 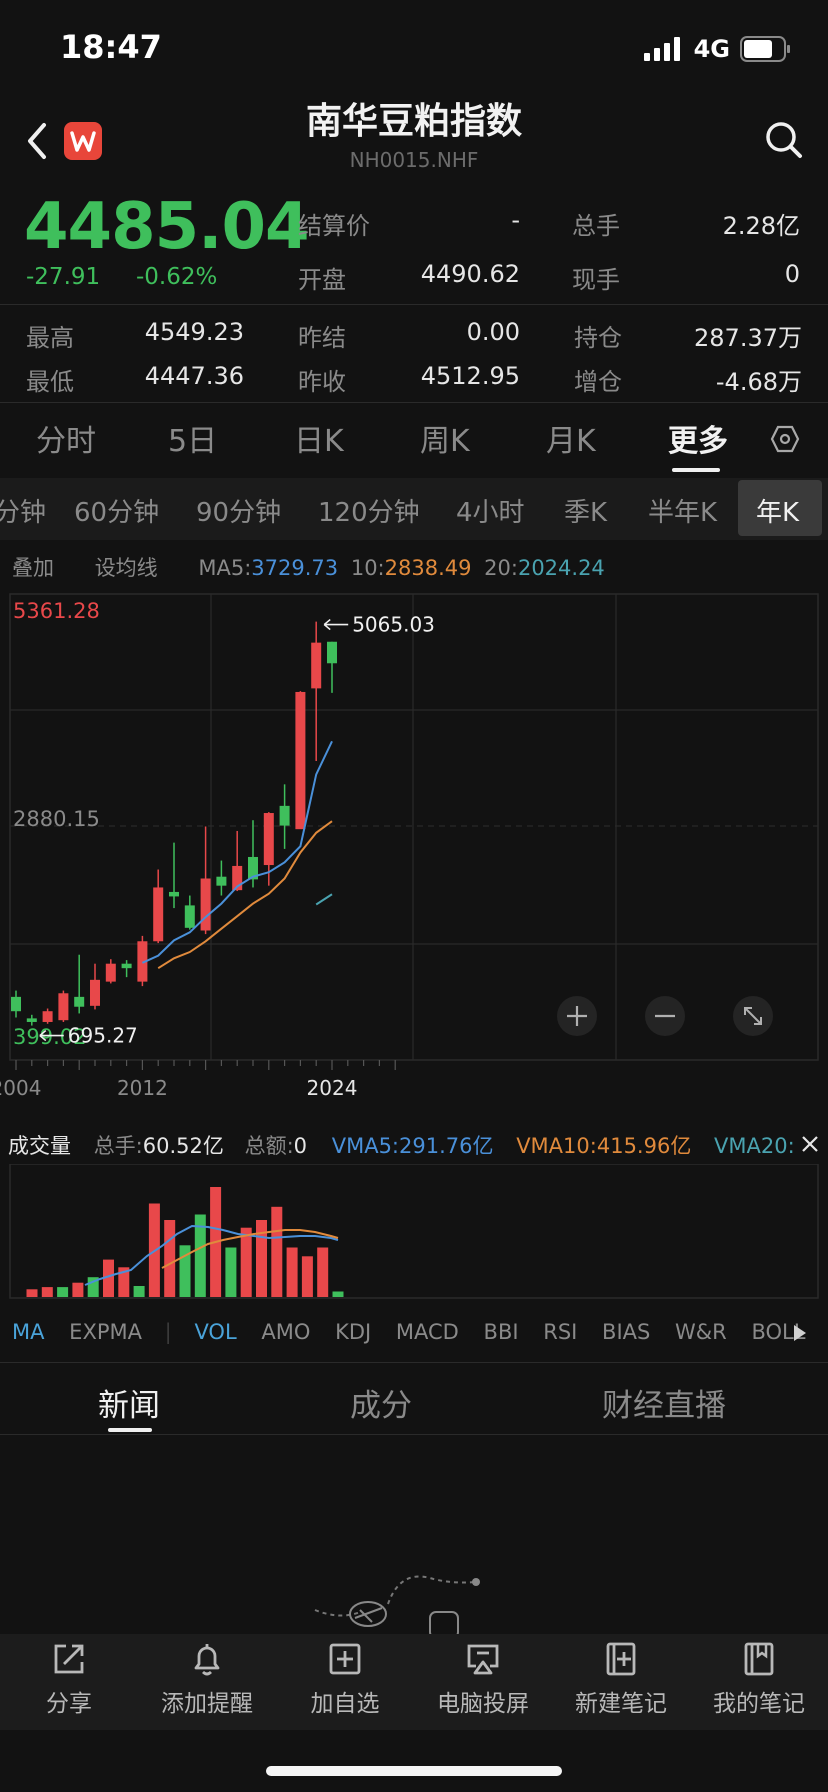 What do you see at coordinates (414, 1235) in the screenshot?
I see `volume-chart` at bounding box center [414, 1235].